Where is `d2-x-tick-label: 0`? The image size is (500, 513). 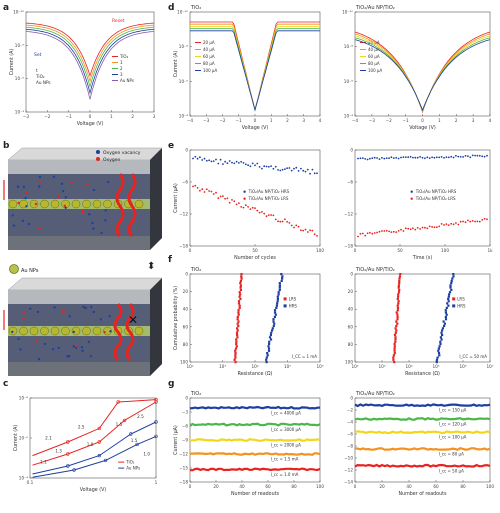 d2-x-tick-label: 0 is located at coordinates (422, 120).